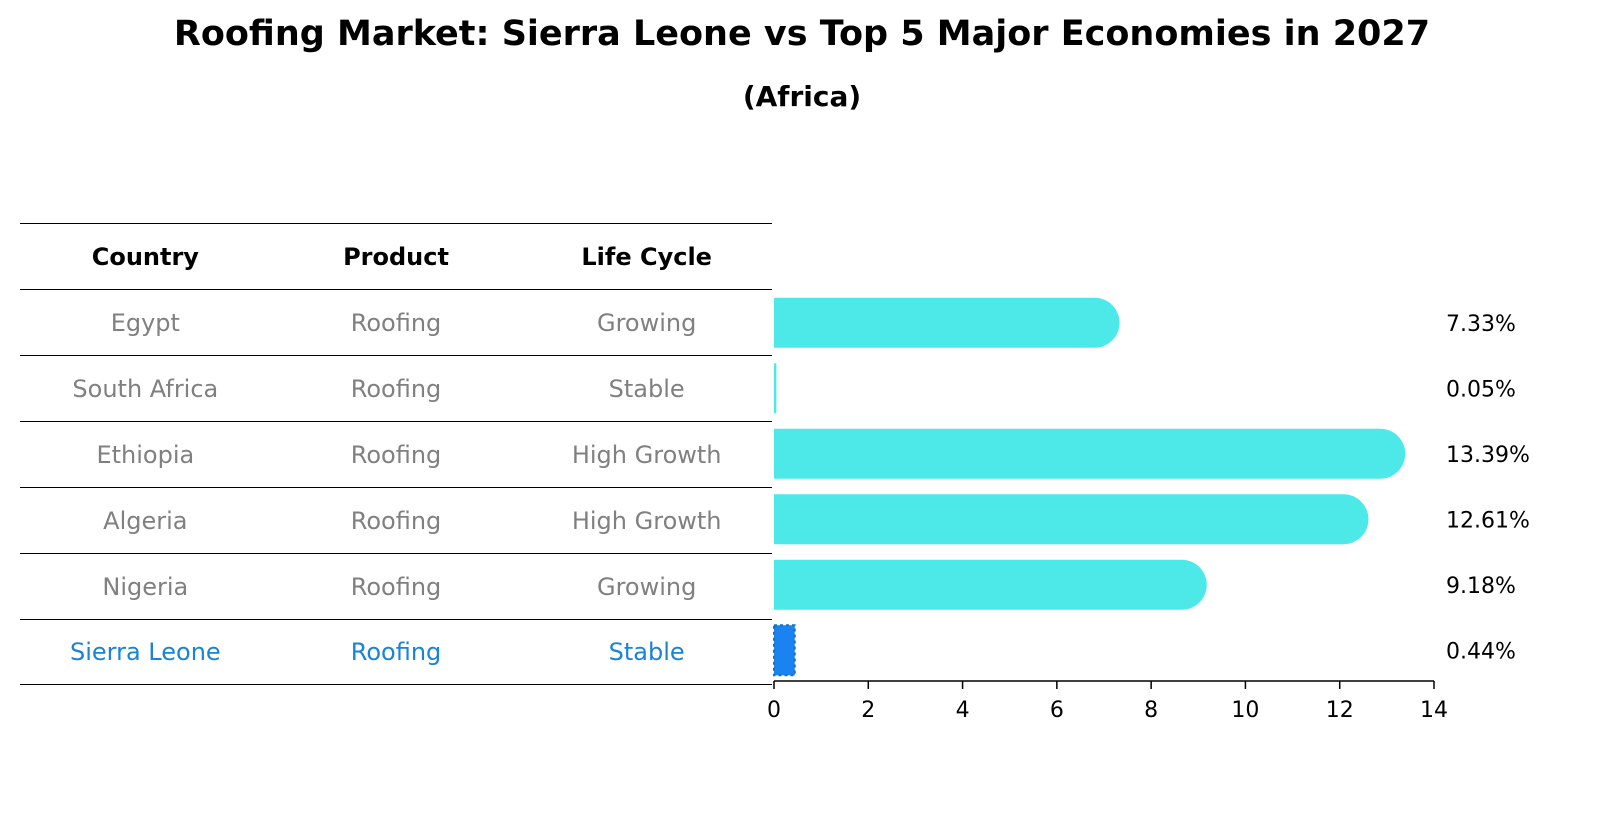  I want to click on header-product: Product, so click(396, 256).